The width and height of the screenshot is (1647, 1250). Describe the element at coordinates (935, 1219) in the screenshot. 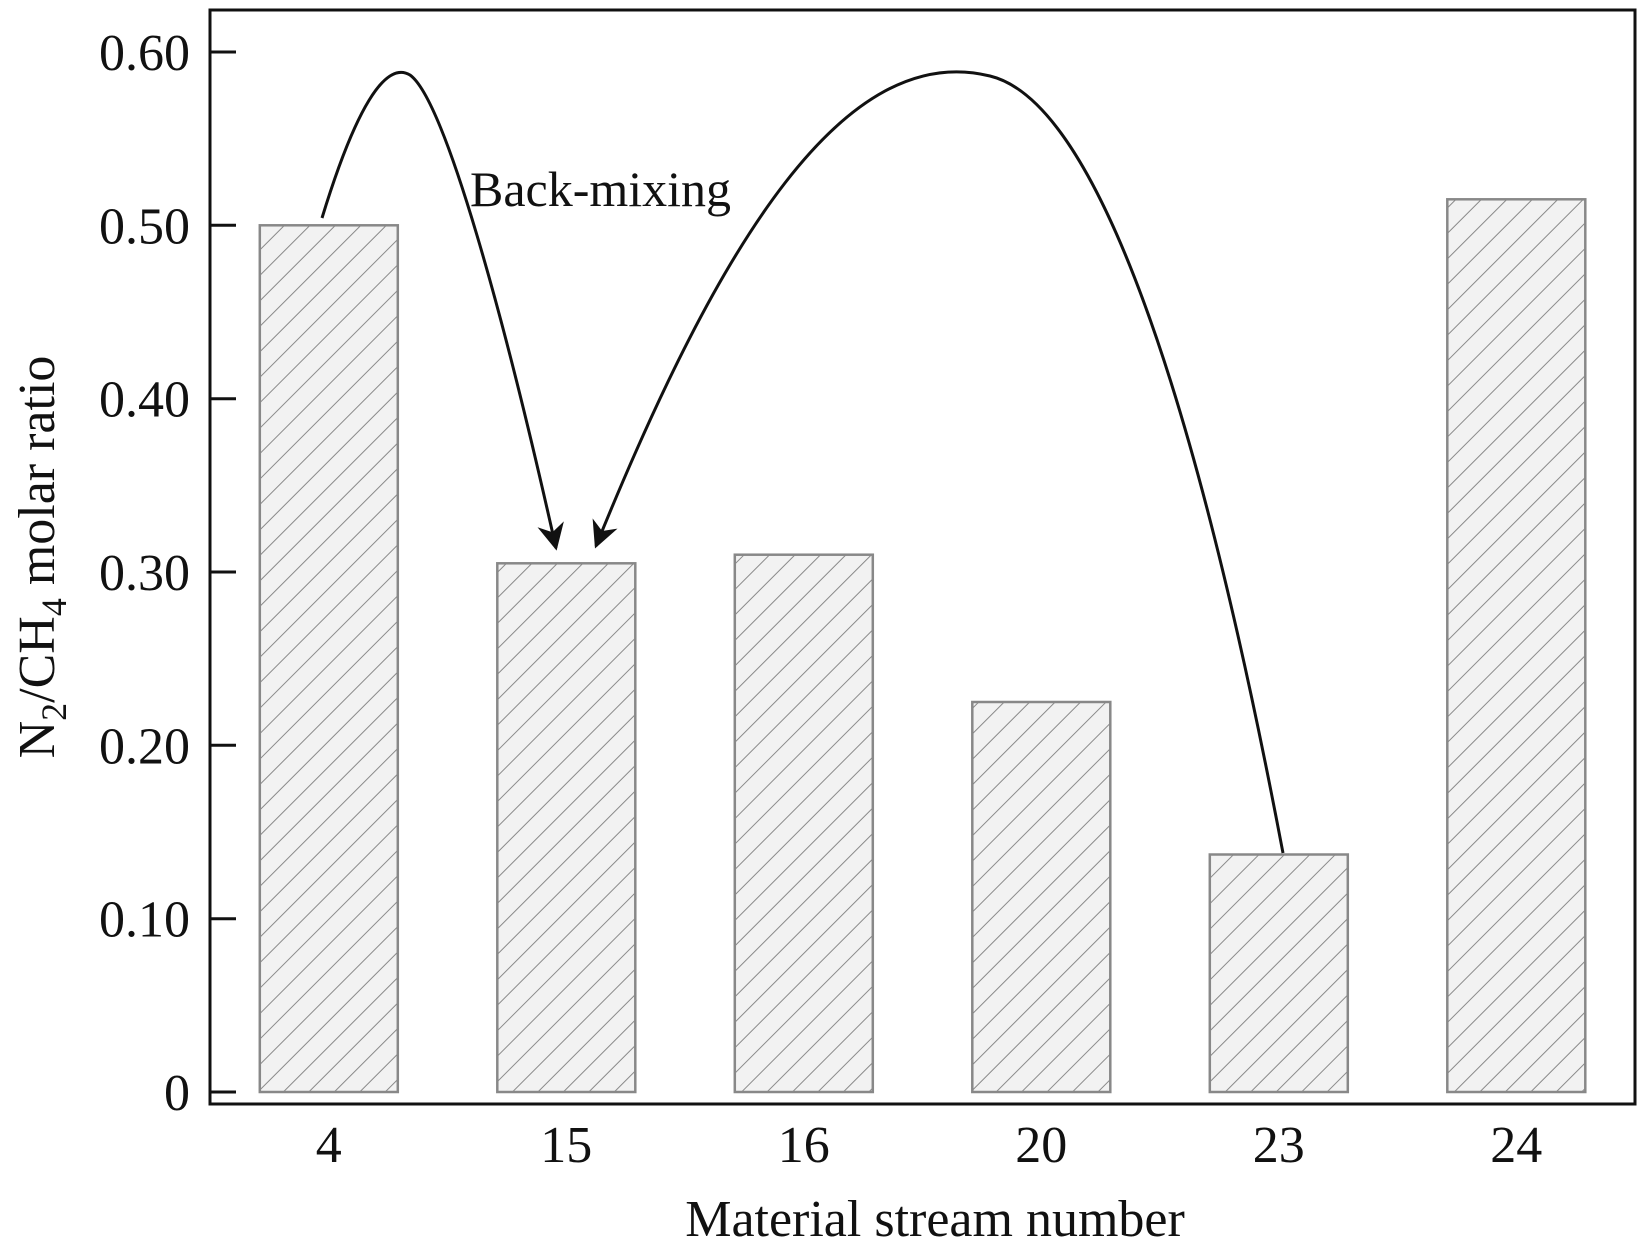

I see `x-axis-title: Material stream number` at that location.